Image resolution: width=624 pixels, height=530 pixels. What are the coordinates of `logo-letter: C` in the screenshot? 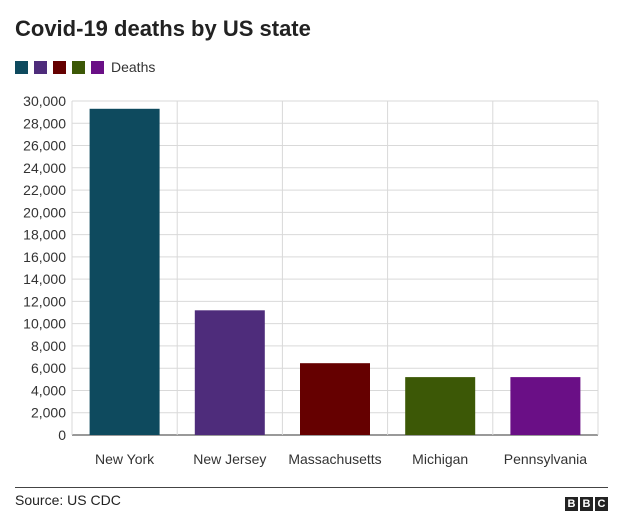 It's located at (601, 504).